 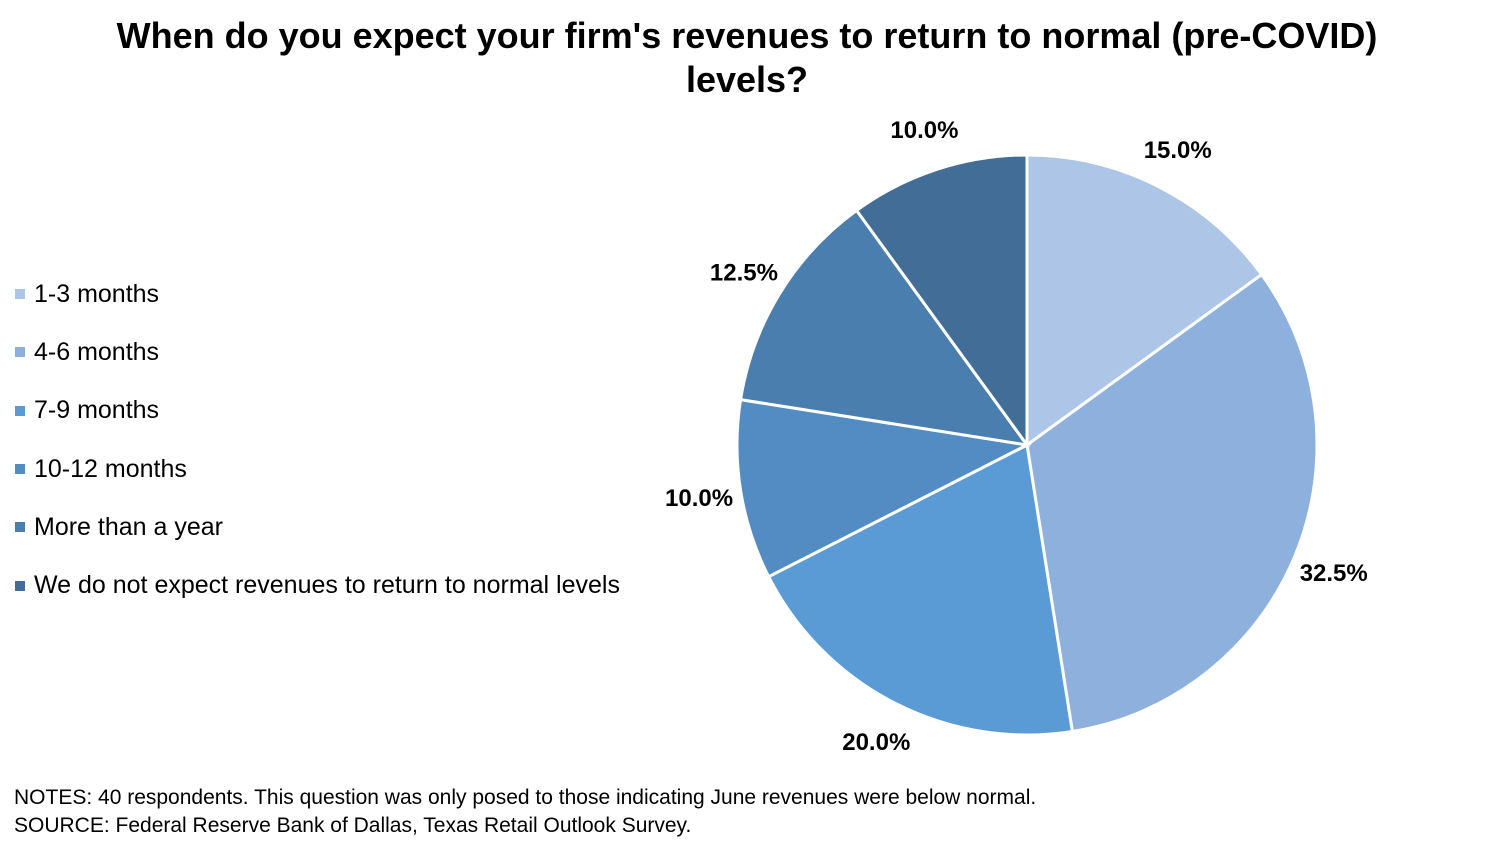 I want to click on legend-label: 1-3 months, so click(x=97, y=293).